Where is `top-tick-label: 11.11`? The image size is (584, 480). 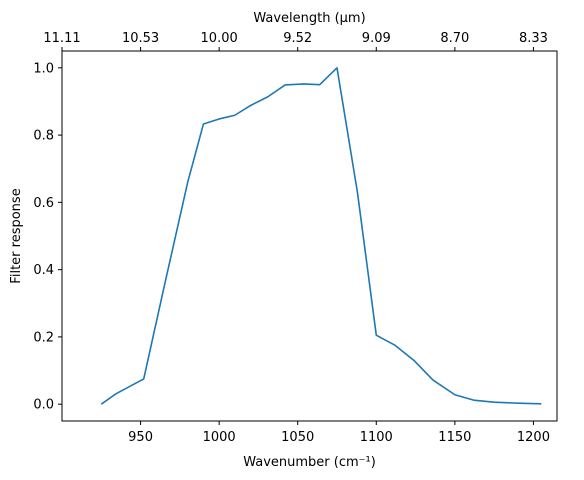 top-tick-label: 11.11 is located at coordinates (61, 38).